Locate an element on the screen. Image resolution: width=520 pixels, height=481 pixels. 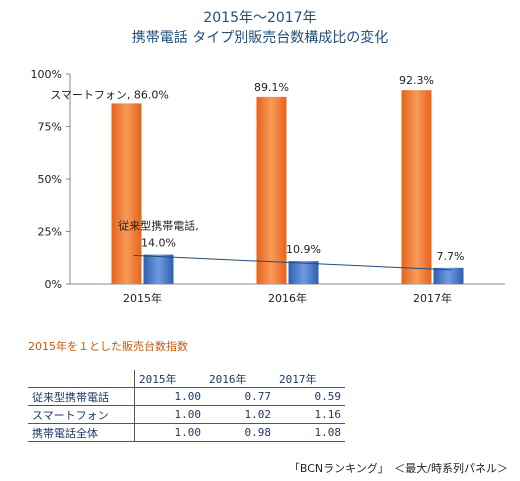
table-row: 従来型携帯電話 1.00 0.77 0.59 is located at coordinates (186, 396).